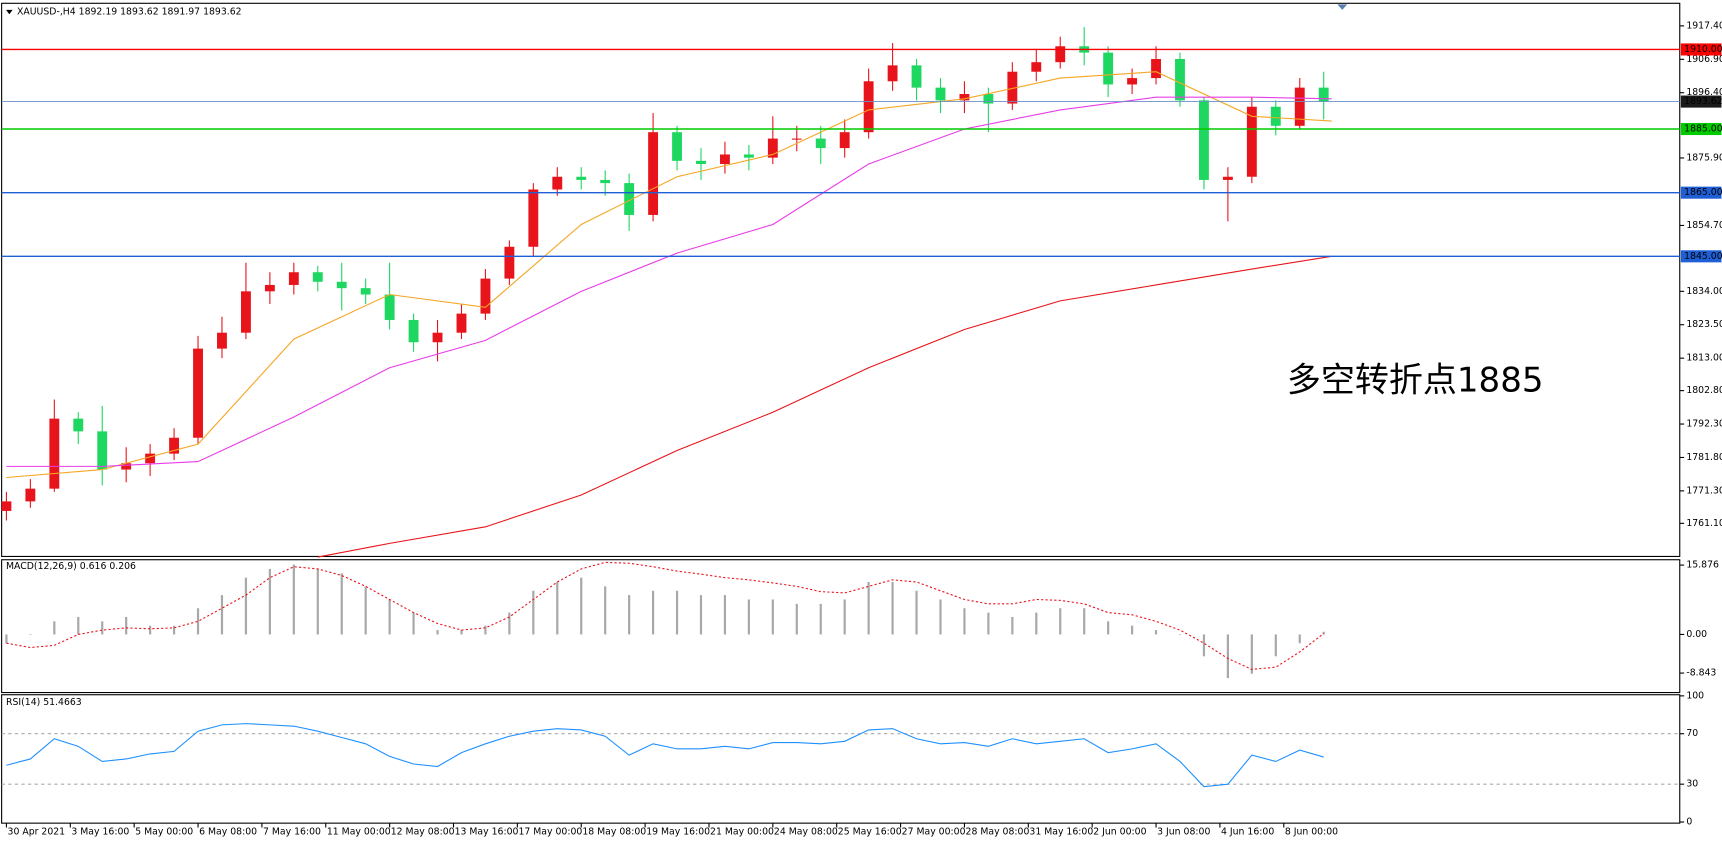  Describe the element at coordinates (1692, 733) in the screenshot. I see `y-tick-label: 70` at that location.